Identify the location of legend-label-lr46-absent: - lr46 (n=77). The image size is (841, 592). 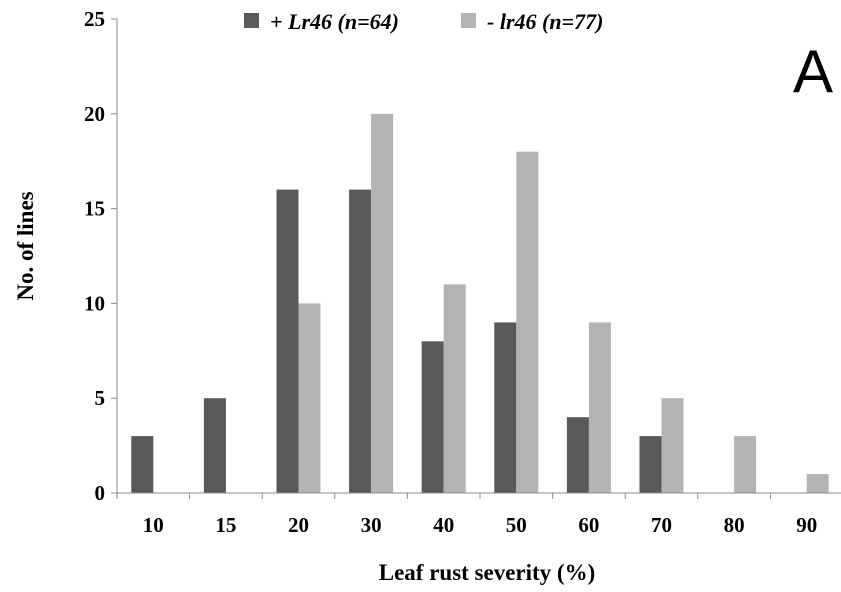
(545, 21).